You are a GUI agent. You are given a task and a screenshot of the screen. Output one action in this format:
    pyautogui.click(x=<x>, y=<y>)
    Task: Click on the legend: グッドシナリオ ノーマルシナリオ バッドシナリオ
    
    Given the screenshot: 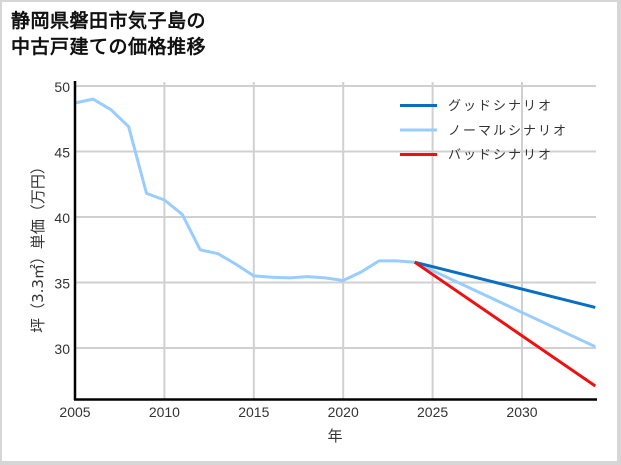 What is the action you would take?
    pyautogui.click(x=484, y=131)
    